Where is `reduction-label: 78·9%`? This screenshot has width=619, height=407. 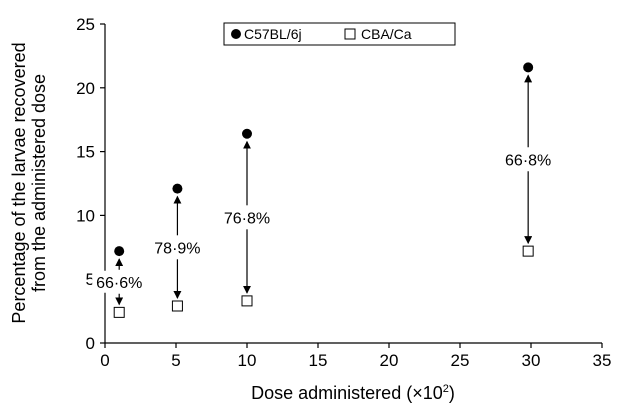
reduction-label: 78·9% is located at coordinates (177, 248).